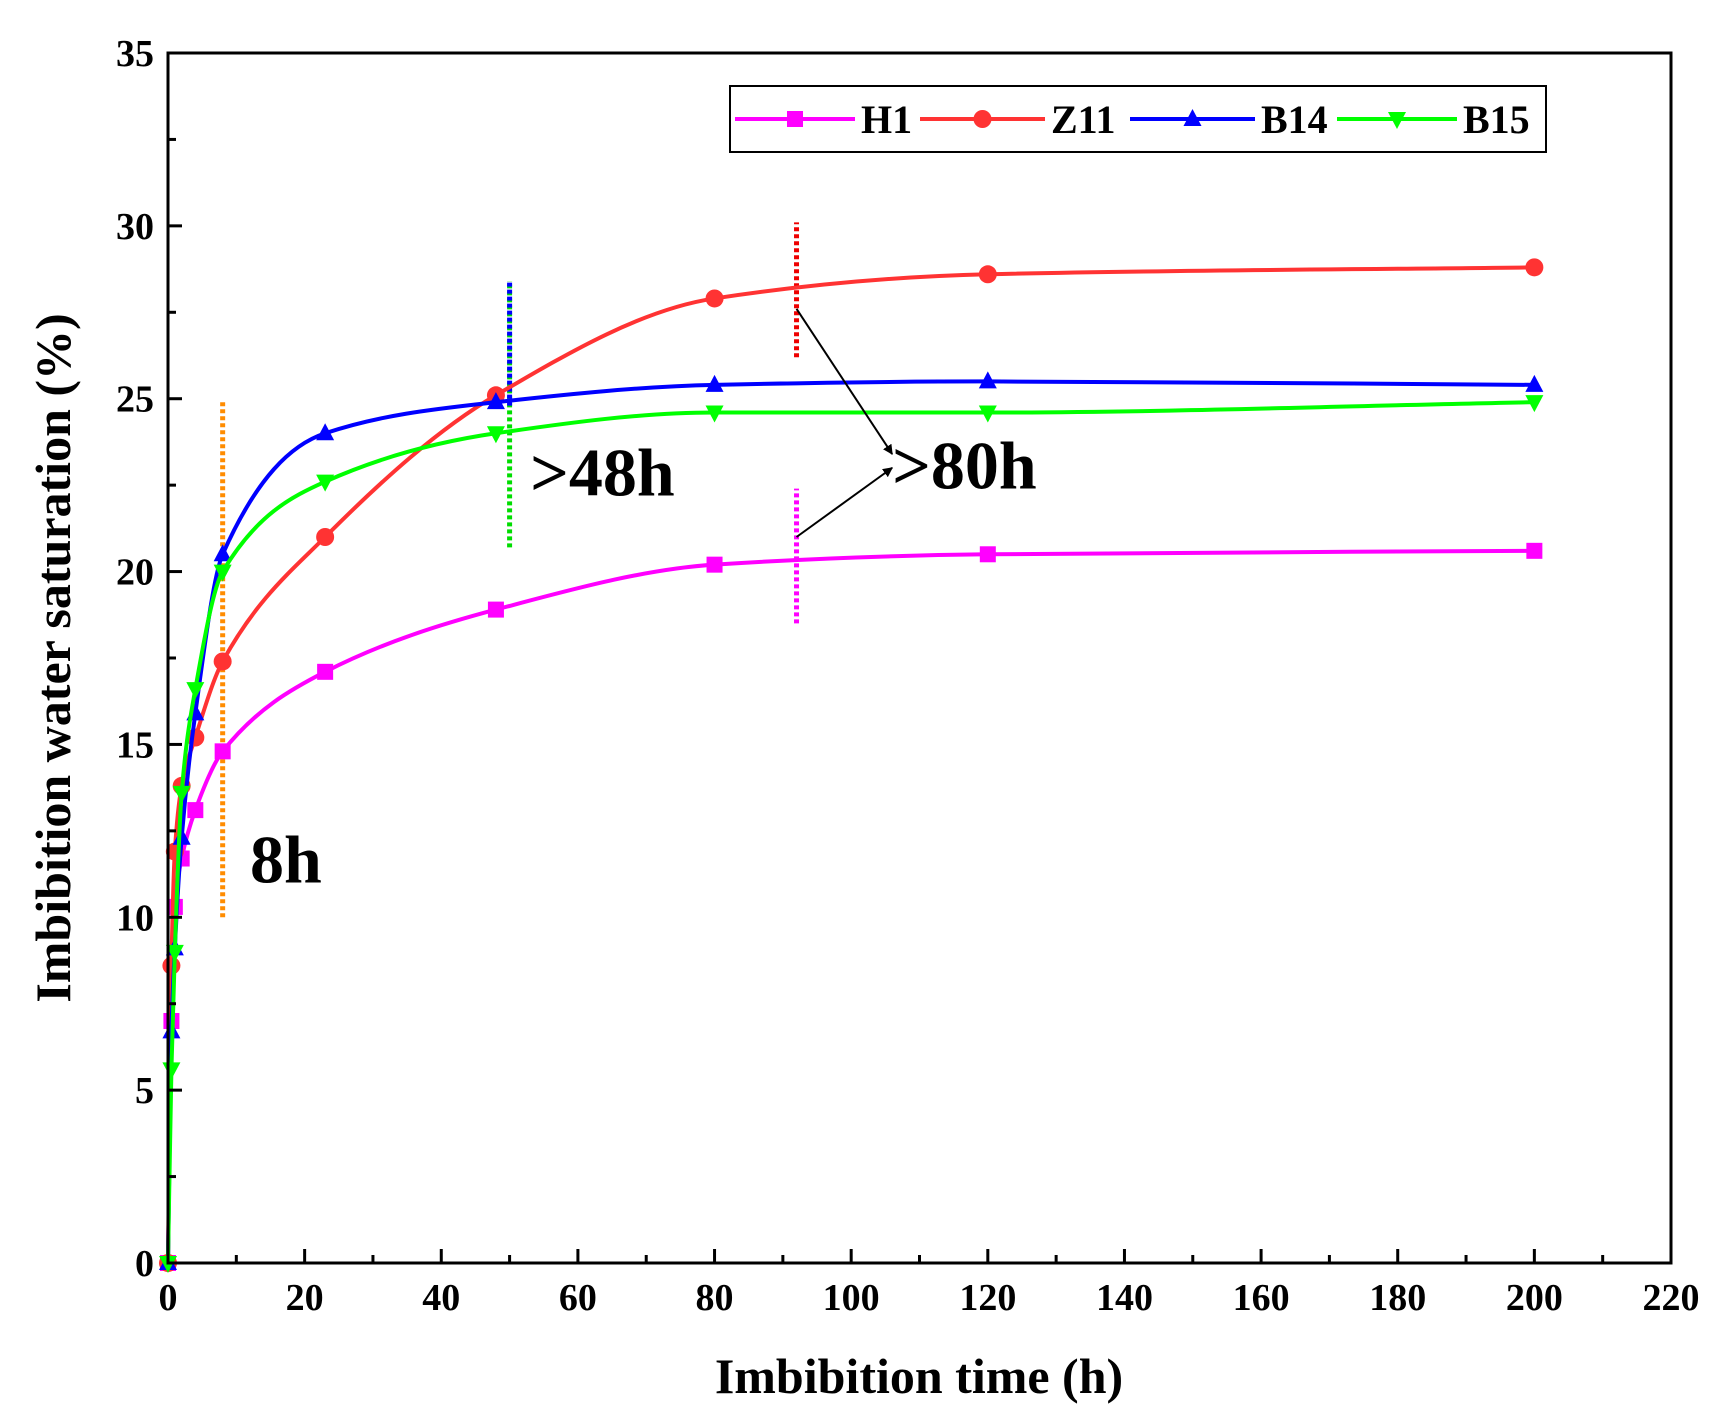 The height and width of the screenshot is (1423, 1720). What do you see at coordinates (135, 745) in the screenshot?
I see `y-tick-label: 15` at bounding box center [135, 745].